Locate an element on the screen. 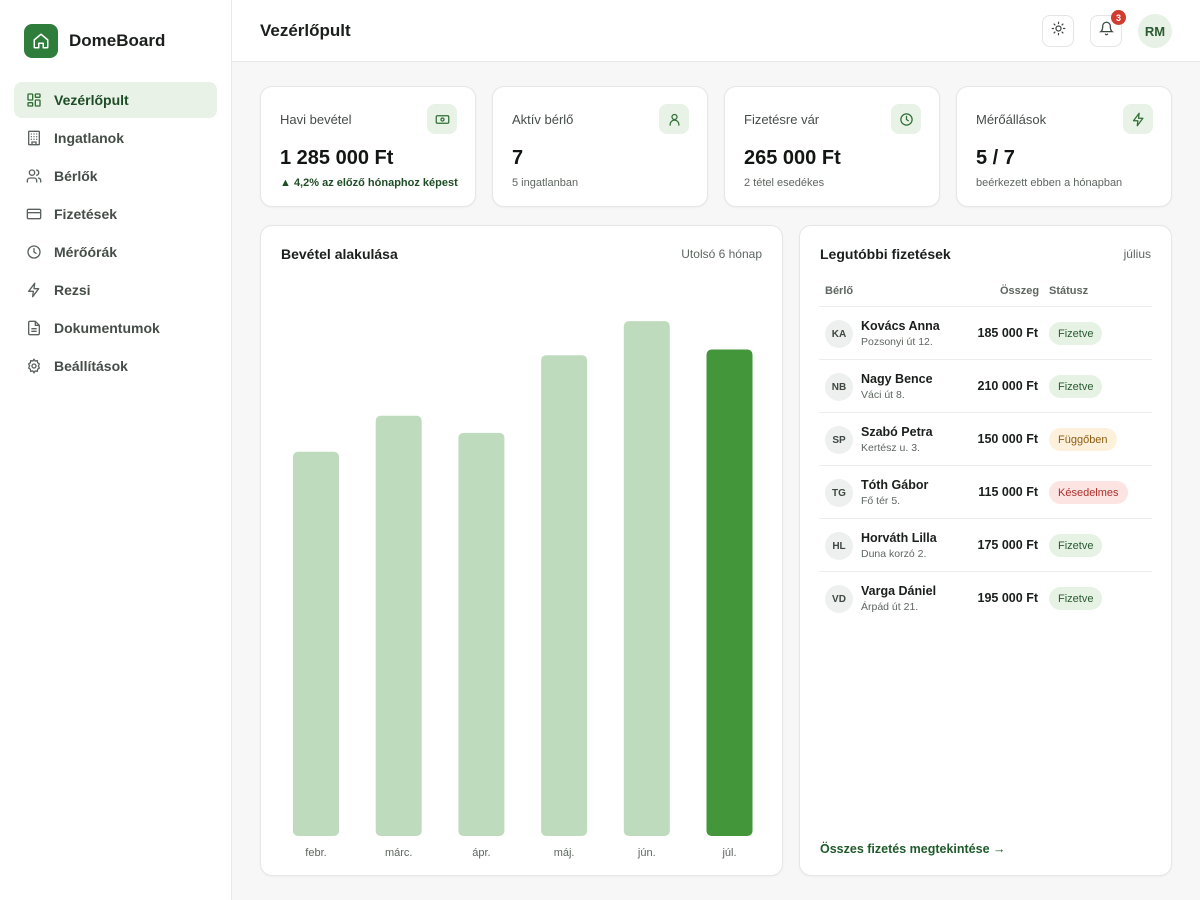  payment-amount: 175 000 Ft is located at coordinates (1007, 545).